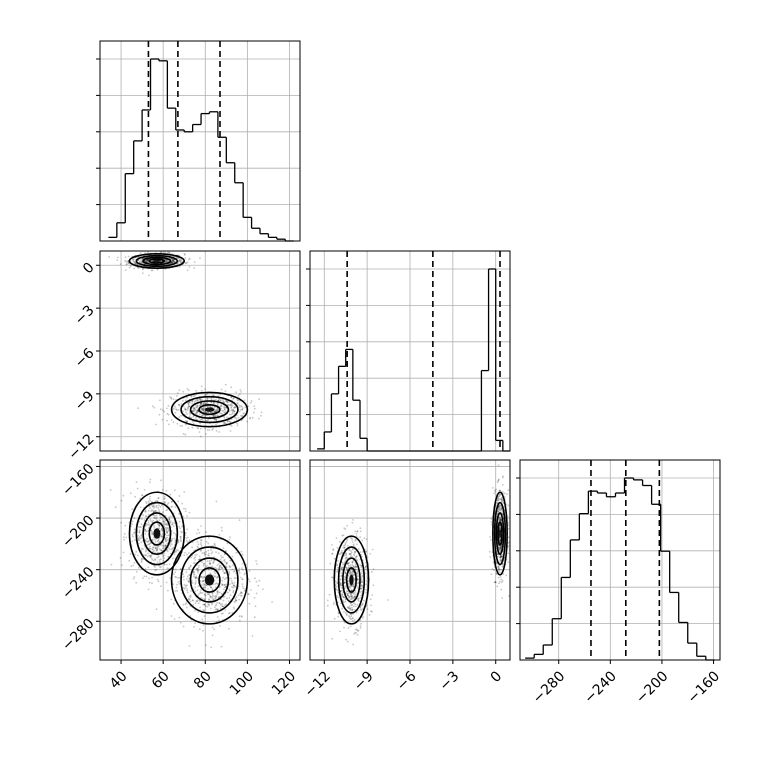 This screenshot has height=760, width=760. What do you see at coordinates (410, 351) in the screenshot?
I see `panel-hist-1-frame` at bounding box center [410, 351].